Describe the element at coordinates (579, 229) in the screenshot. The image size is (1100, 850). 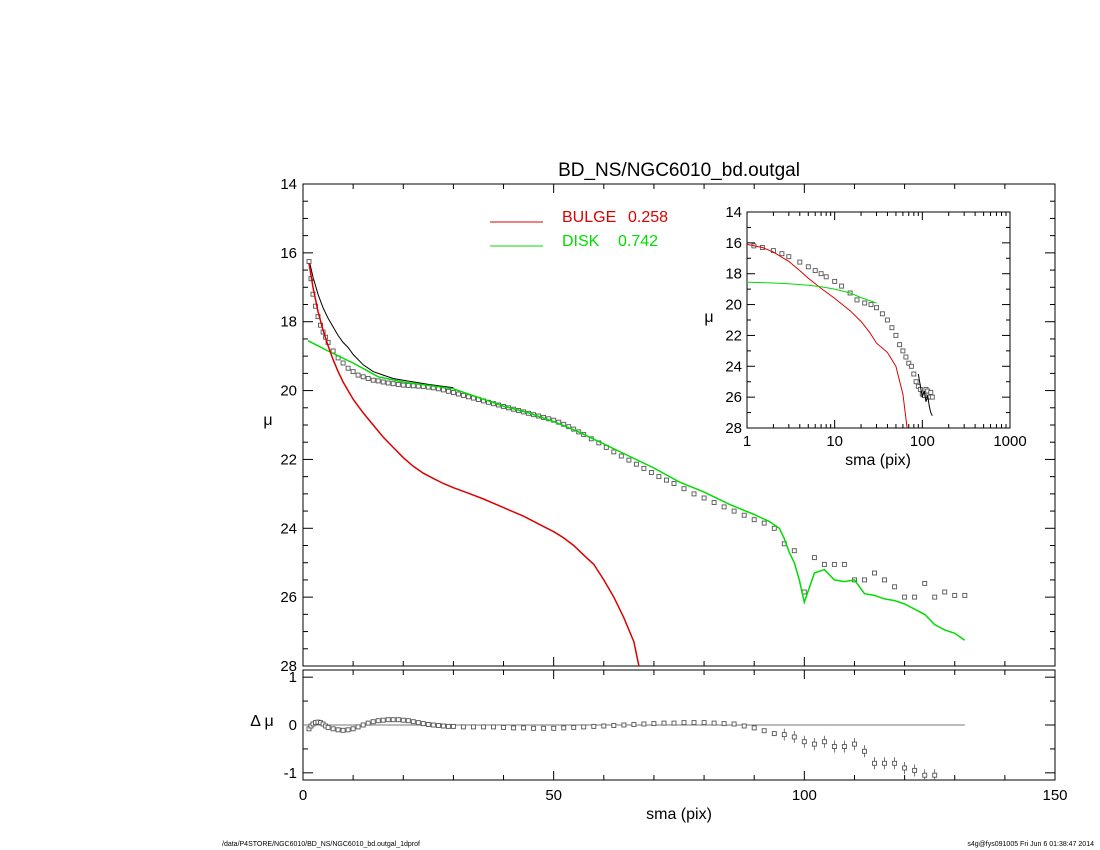
I see `legend: BULGE 0.258 DISK 0.742` at that location.